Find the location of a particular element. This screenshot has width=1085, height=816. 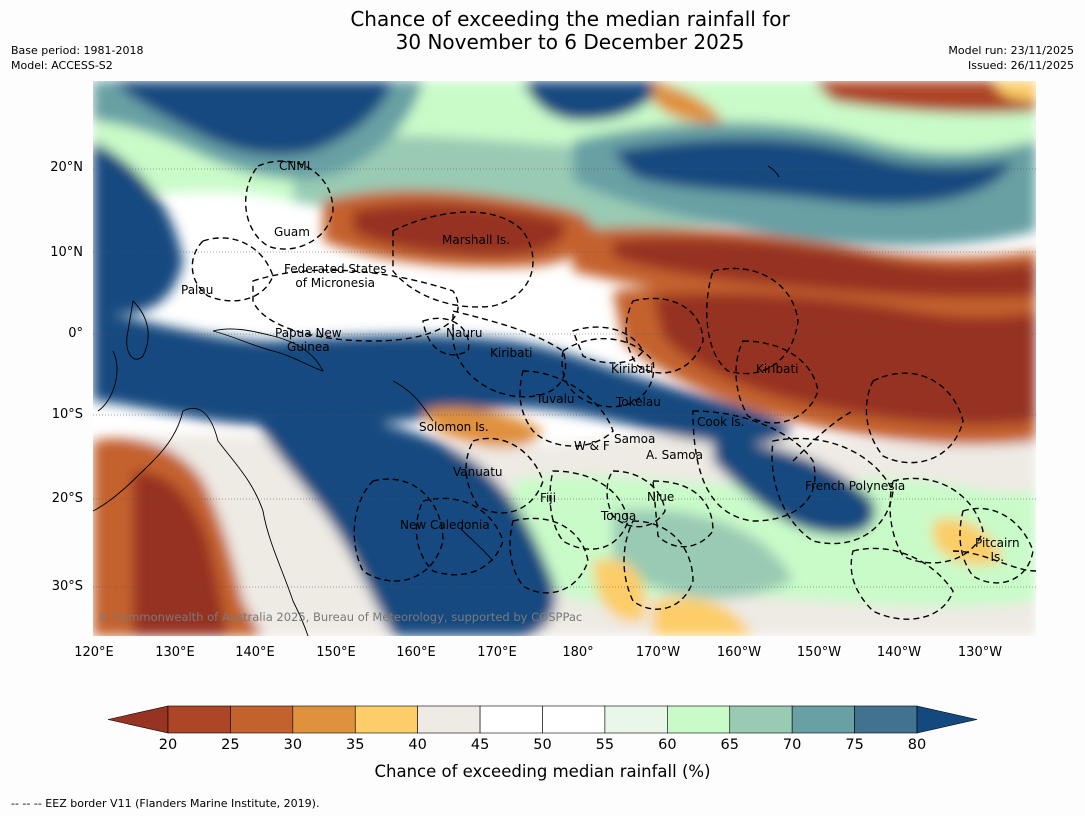

label-pitcairn: Pitcairn Is. is located at coordinates (997, 550).